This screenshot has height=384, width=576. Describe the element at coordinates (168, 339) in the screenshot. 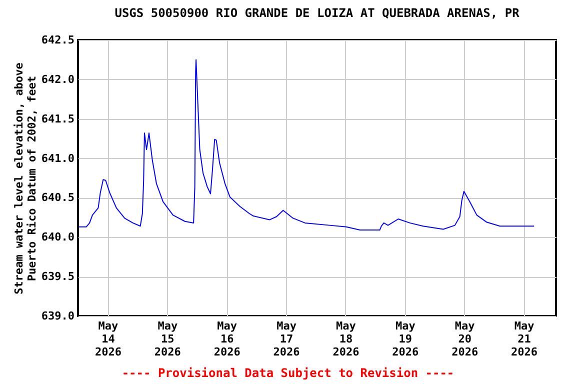

I see `x-tick-label: May 15 2026` at that location.